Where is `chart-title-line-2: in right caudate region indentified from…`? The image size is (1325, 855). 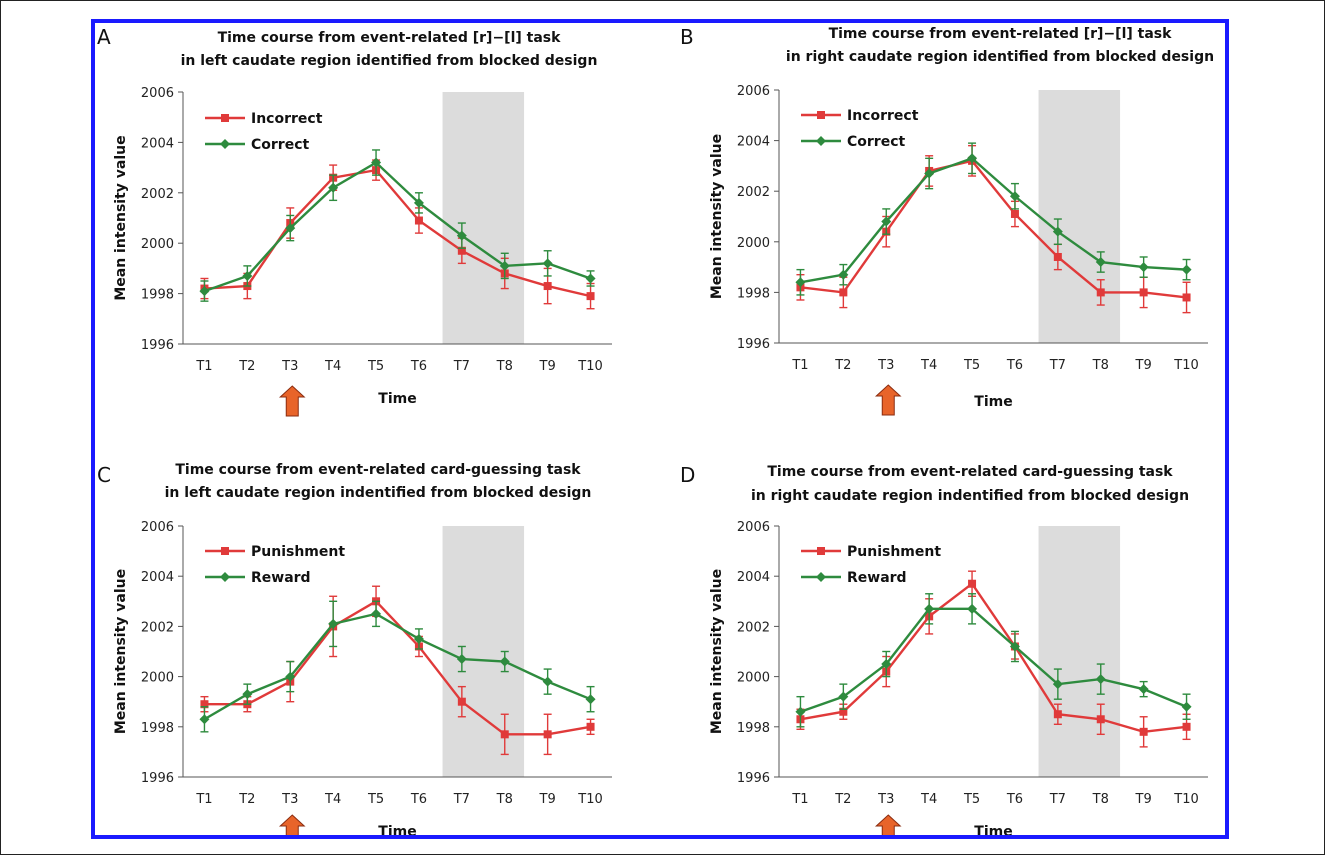 chart-title-line-2: in right caudate region indentified from… is located at coordinates (970, 496).